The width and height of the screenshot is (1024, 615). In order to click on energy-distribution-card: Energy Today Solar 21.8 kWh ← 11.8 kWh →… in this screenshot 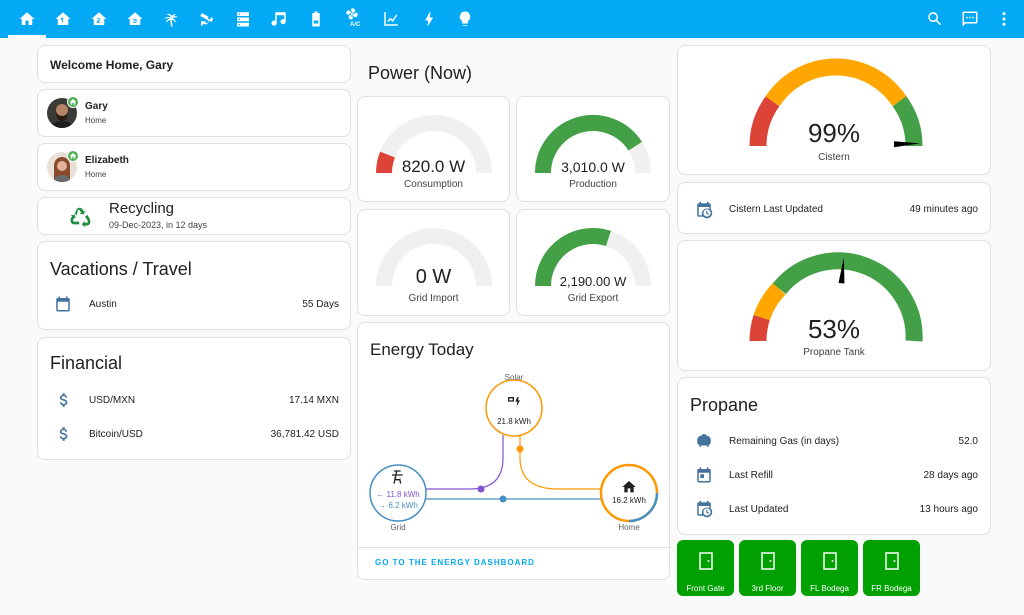, I will do `click(514, 451)`.